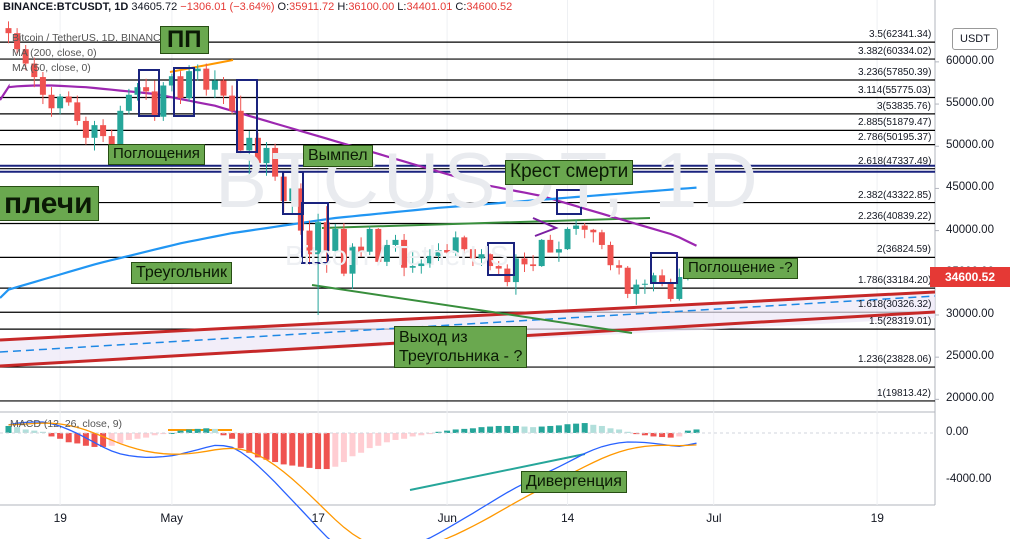 Image resolution: width=1024 pixels, height=539 pixels. I want to click on annotation-pennant: Вымпел, so click(338, 156).